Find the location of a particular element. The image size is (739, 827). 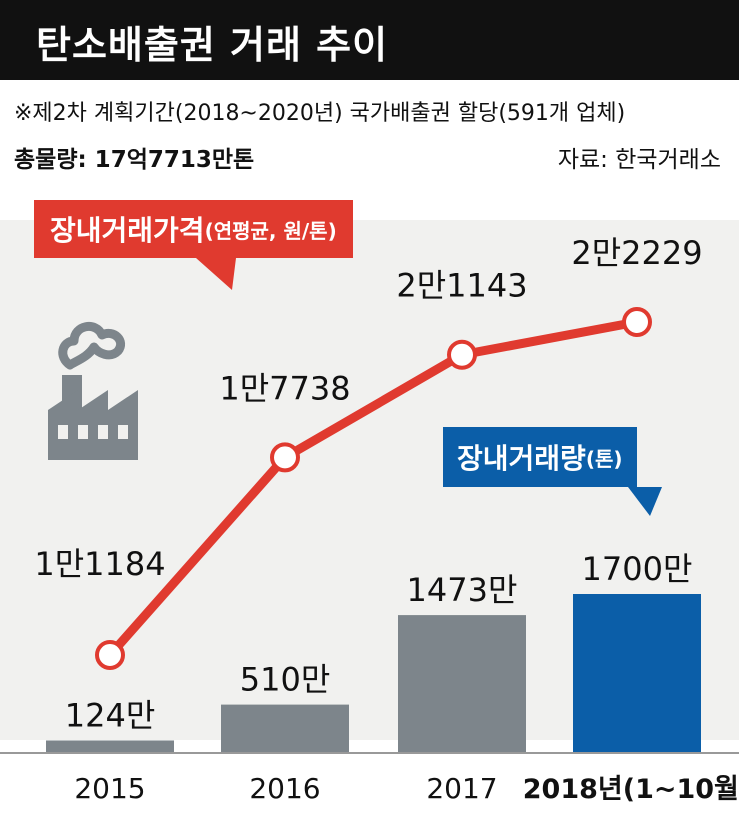

volume-legend-unit: (톤) is located at coordinates (604, 458).